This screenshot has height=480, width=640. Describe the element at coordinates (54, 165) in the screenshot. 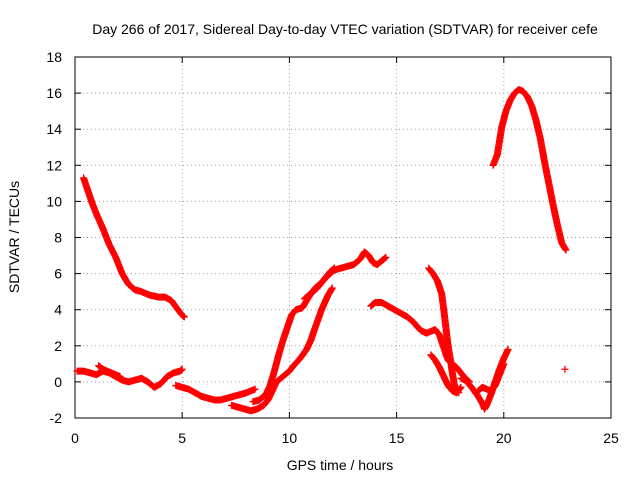

I see `y-tick-label: 12` at that location.